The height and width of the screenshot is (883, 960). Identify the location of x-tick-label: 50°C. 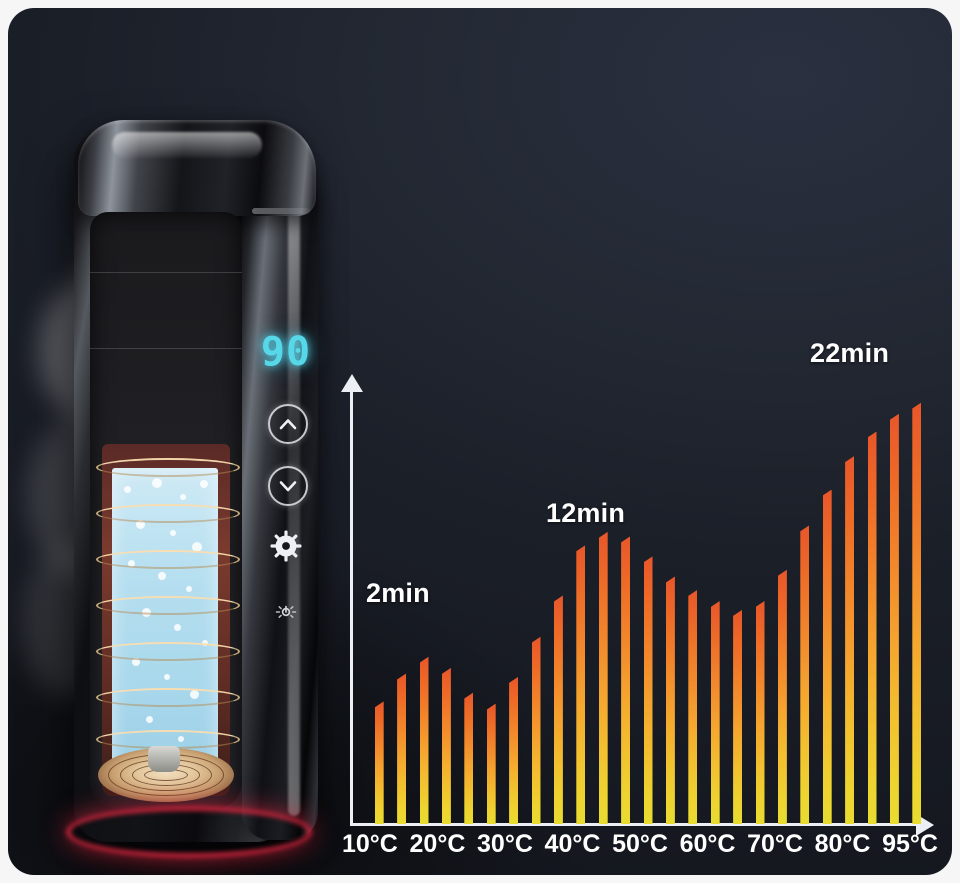
(640, 844).